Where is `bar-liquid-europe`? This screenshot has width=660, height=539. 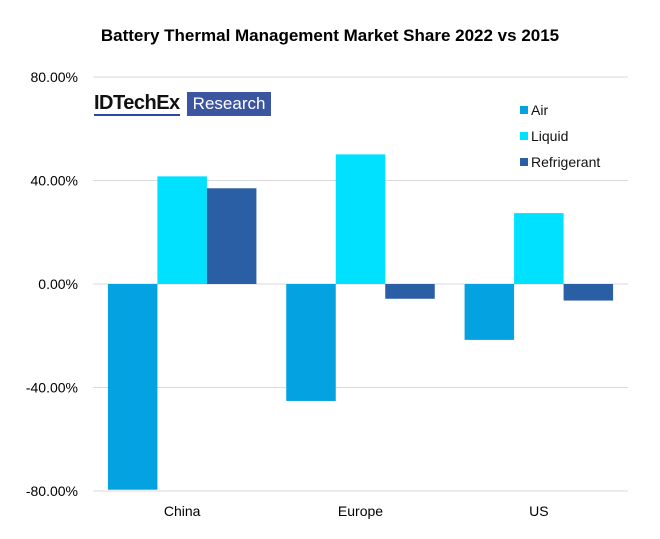 bar-liquid-europe is located at coordinates (360, 219).